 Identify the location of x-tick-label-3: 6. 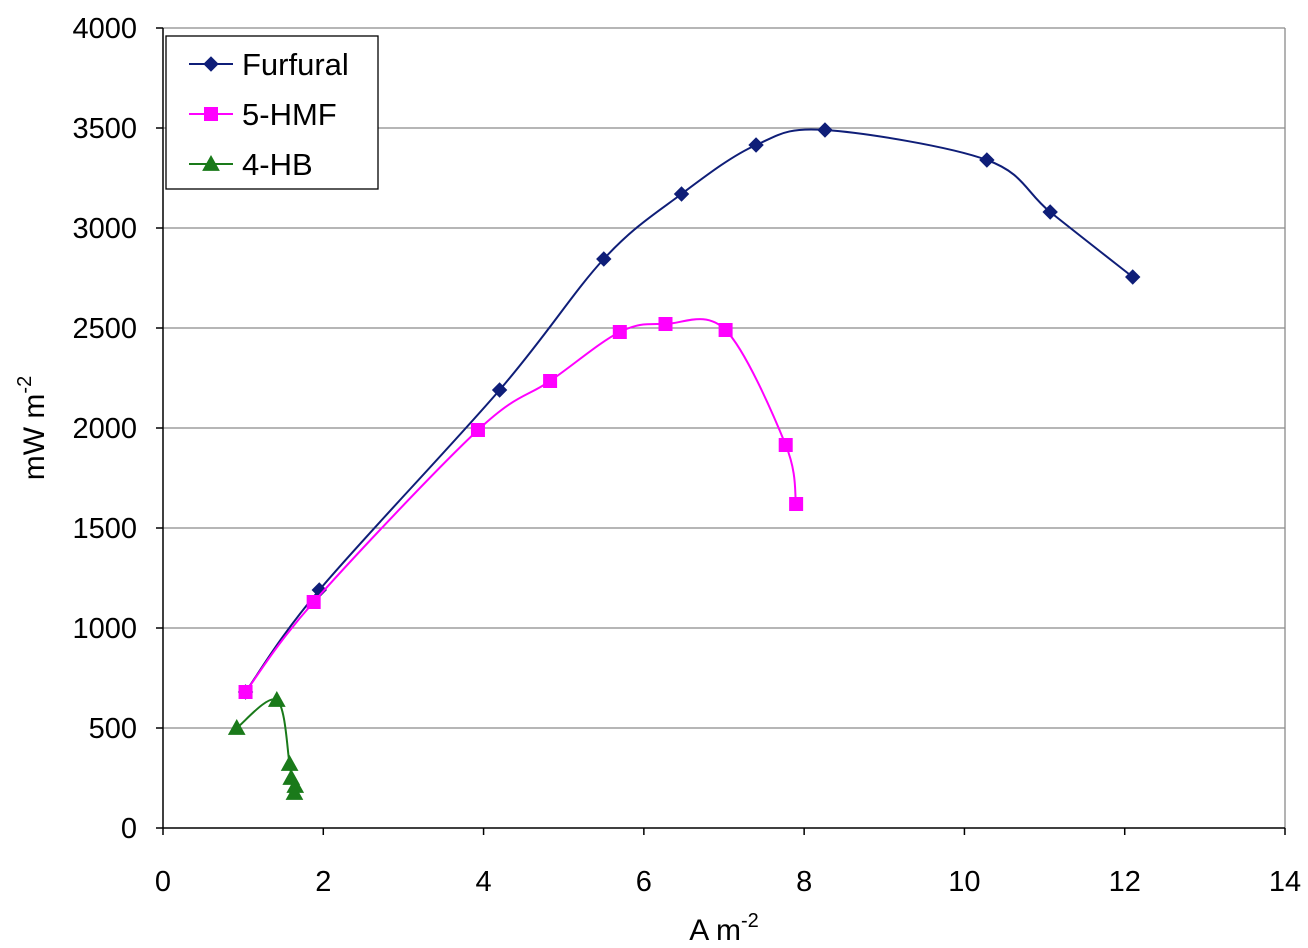
(644, 882).